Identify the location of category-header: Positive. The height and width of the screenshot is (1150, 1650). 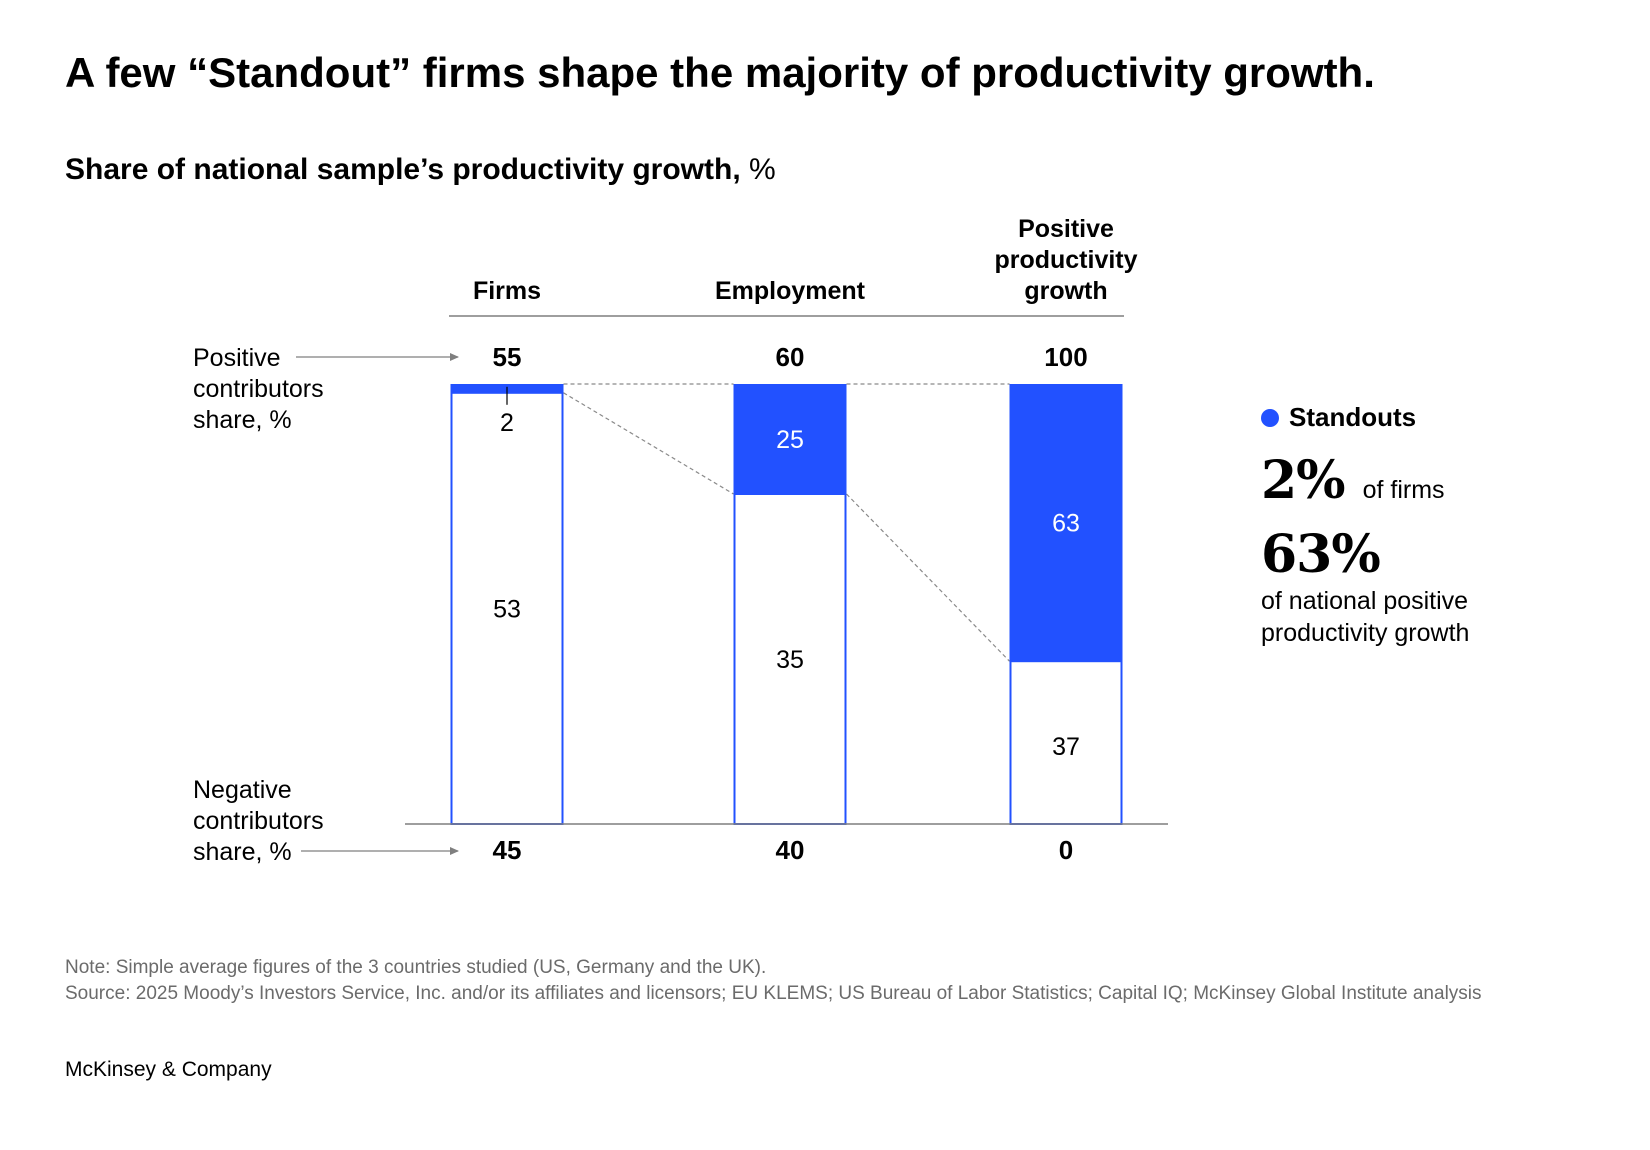
(1066, 229).